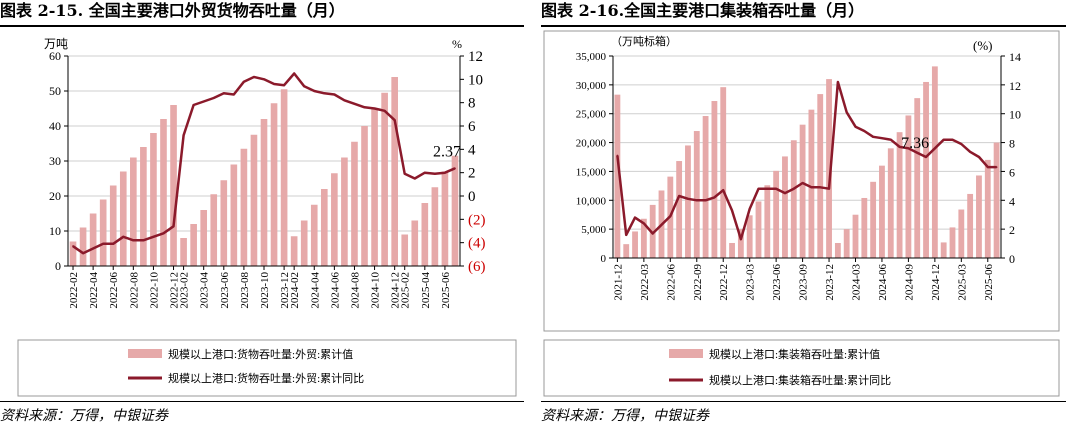 Image resolution: width=1066 pixels, height=426 pixels. Describe the element at coordinates (591, 86) in the screenshot. I see `left-axis-tick-label: 30,000` at that location.